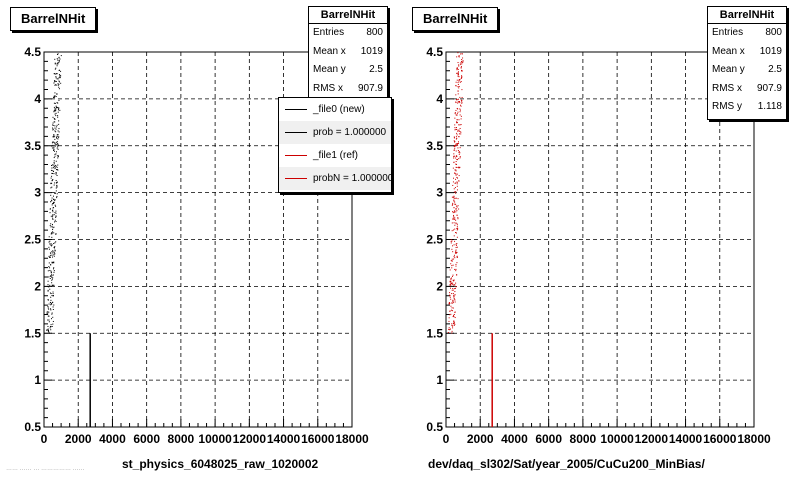 This screenshot has width=800, height=480. Describe the element at coordinates (747, 33) in the screenshot. I see `right-stats-row: Entries 800` at that location.